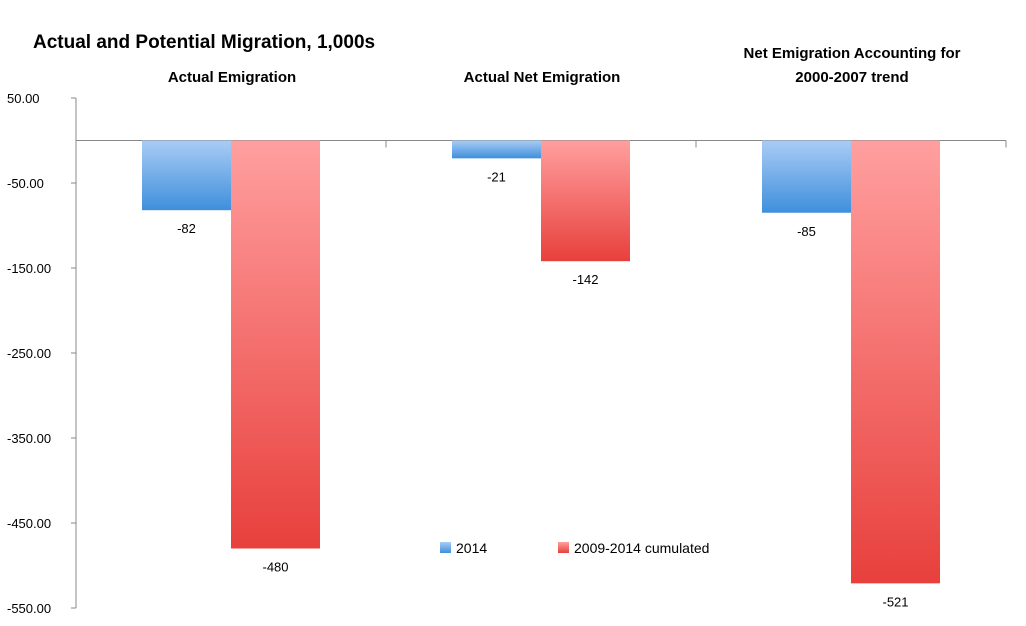  I want to click on chart-title: Actual and Potential Migration, 1,000s, so click(204, 42).